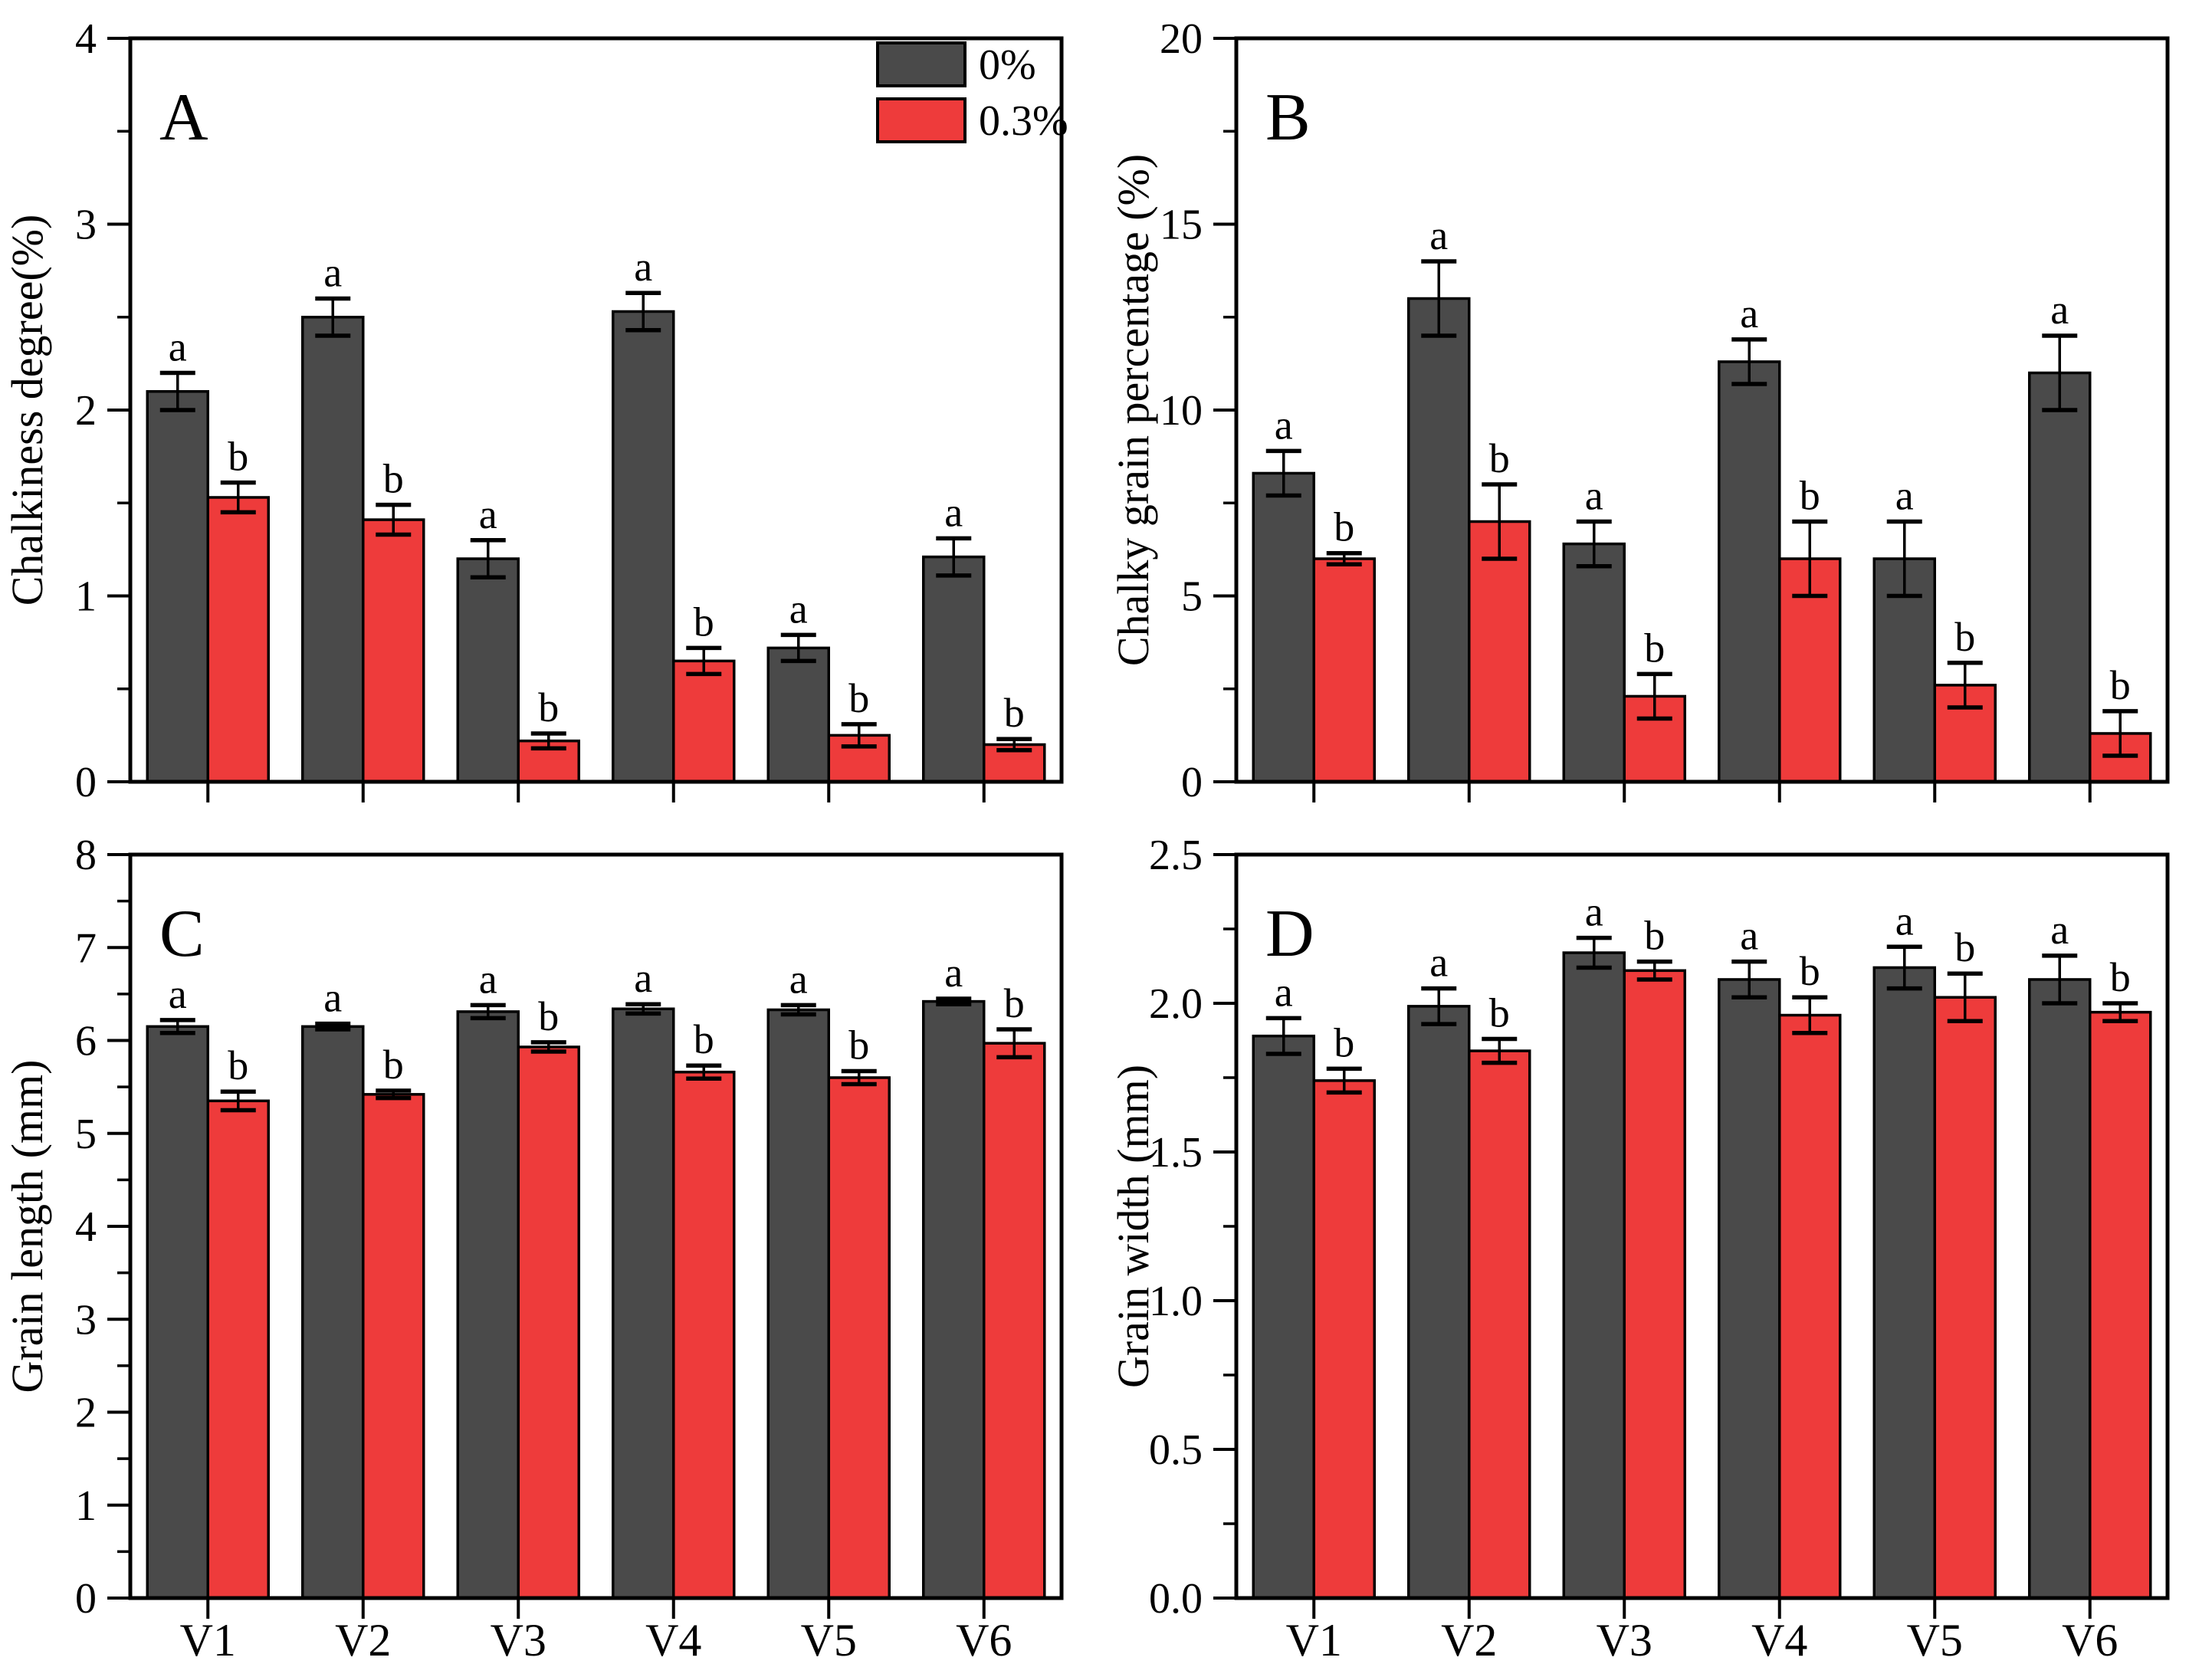 The image size is (2212, 1677). What do you see at coordinates (27, 410) in the screenshot?
I see `y-axis-title: Chalkiness degree(%)` at bounding box center [27, 410].